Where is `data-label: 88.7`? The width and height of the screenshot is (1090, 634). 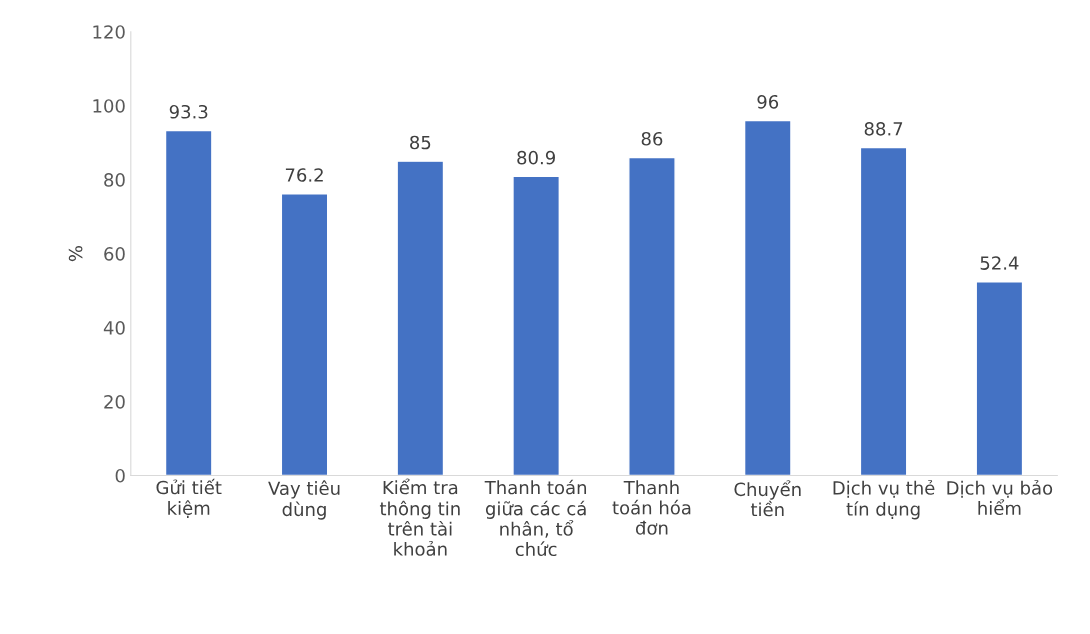 data-label: 88.7 is located at coordinates (883, 128).